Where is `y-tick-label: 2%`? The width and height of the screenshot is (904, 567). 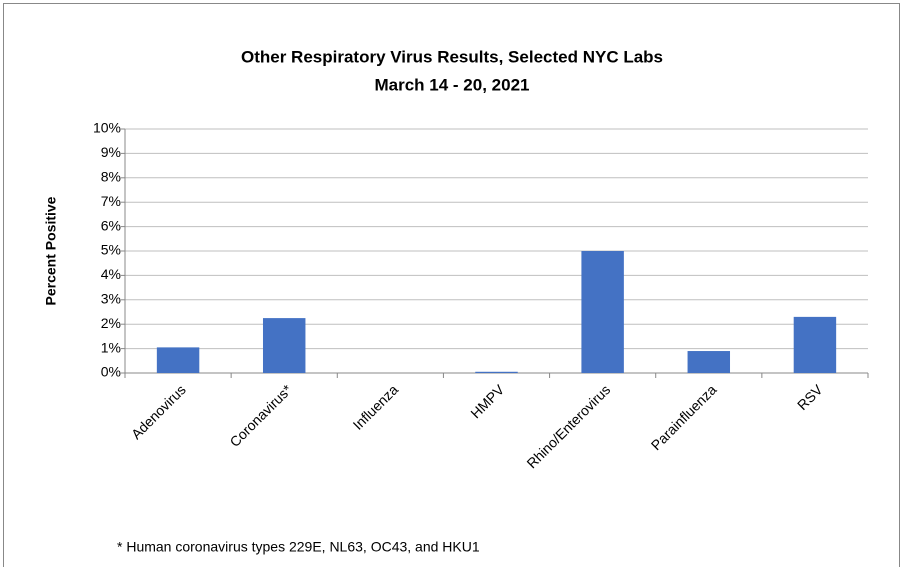
y-tick-label: 2% is located at coordinates (111, 323).